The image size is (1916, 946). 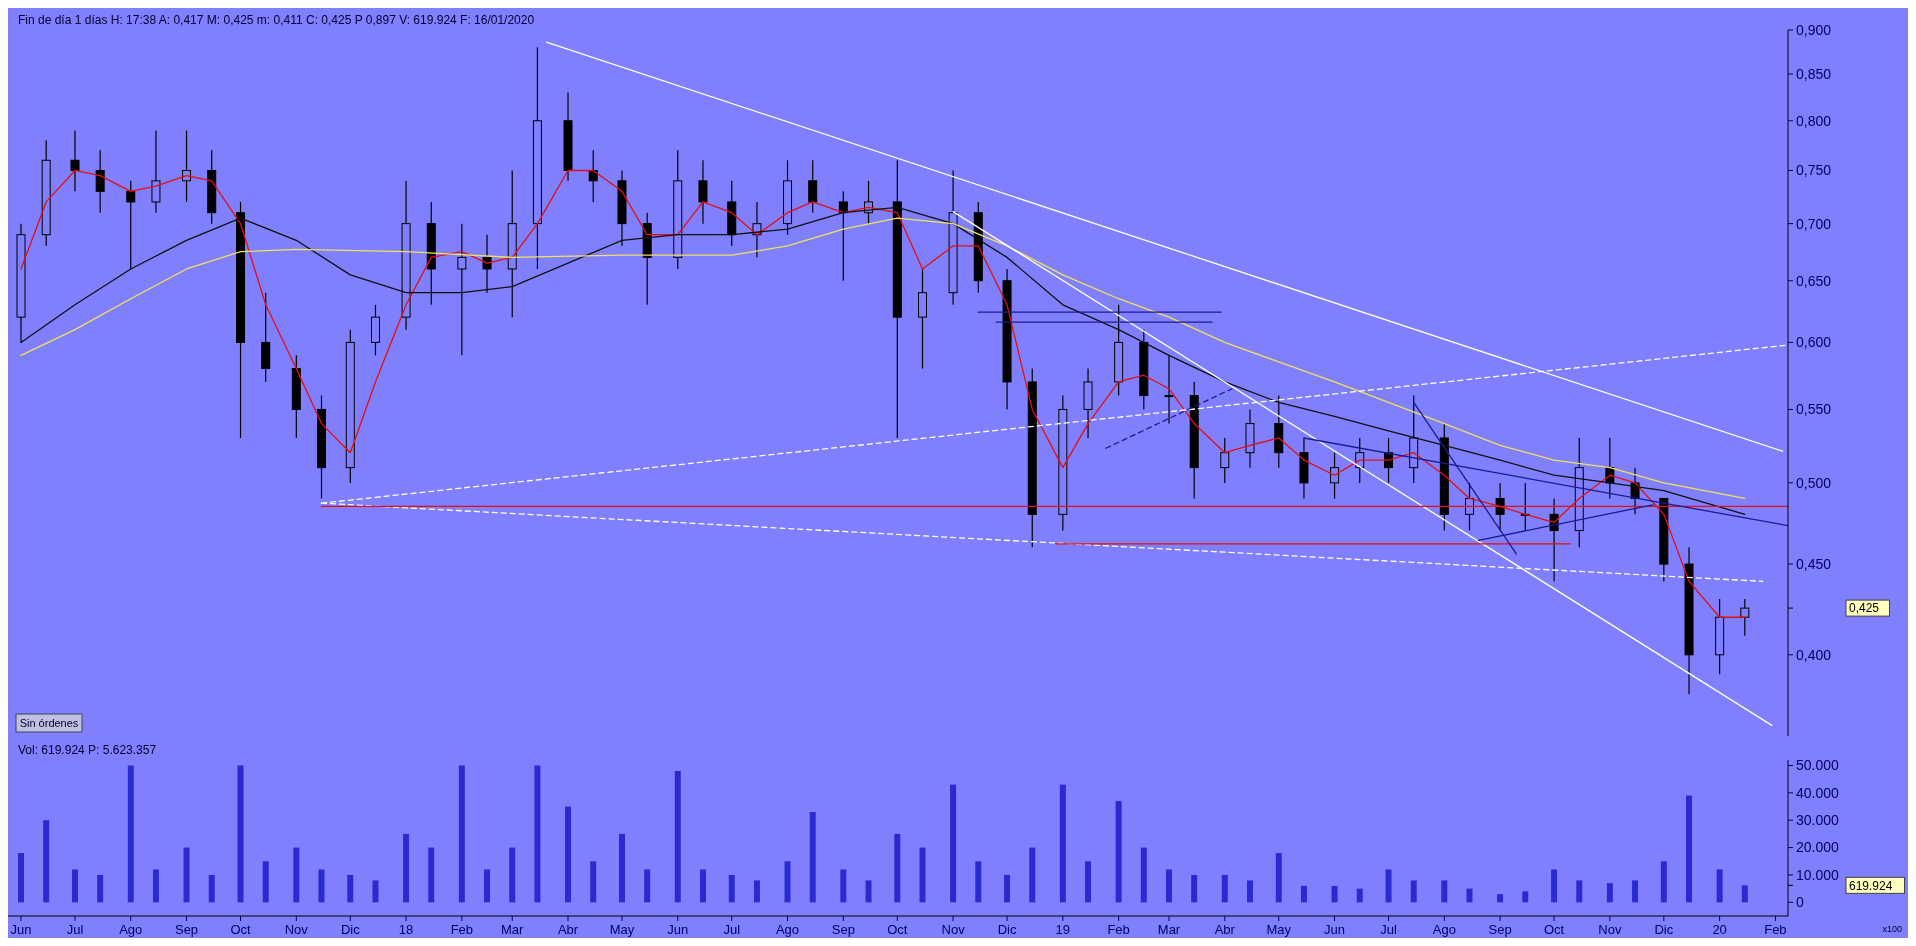 I want to click on y-tick-label: 0,450, so click(x=1814, y=563).